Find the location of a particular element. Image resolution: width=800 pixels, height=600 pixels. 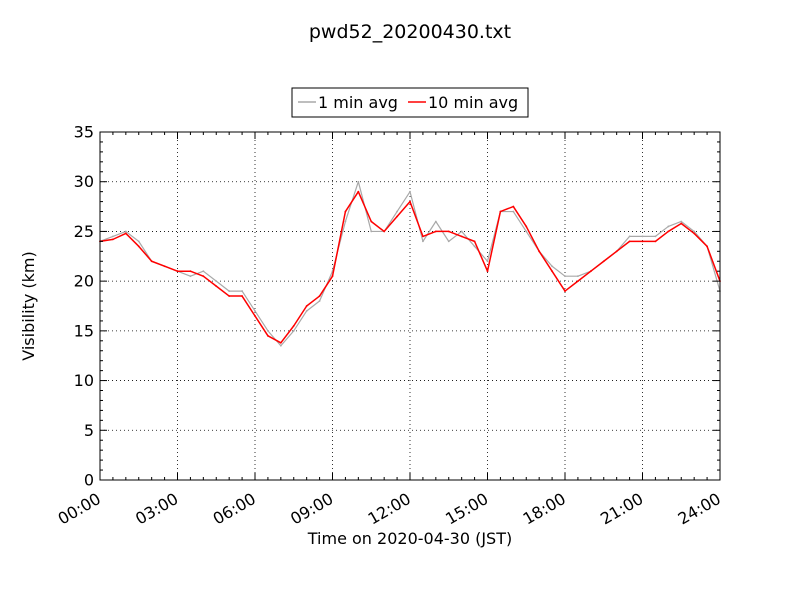

chart-title: pwd52_20200430.txt is located at coordinates (410, 32).